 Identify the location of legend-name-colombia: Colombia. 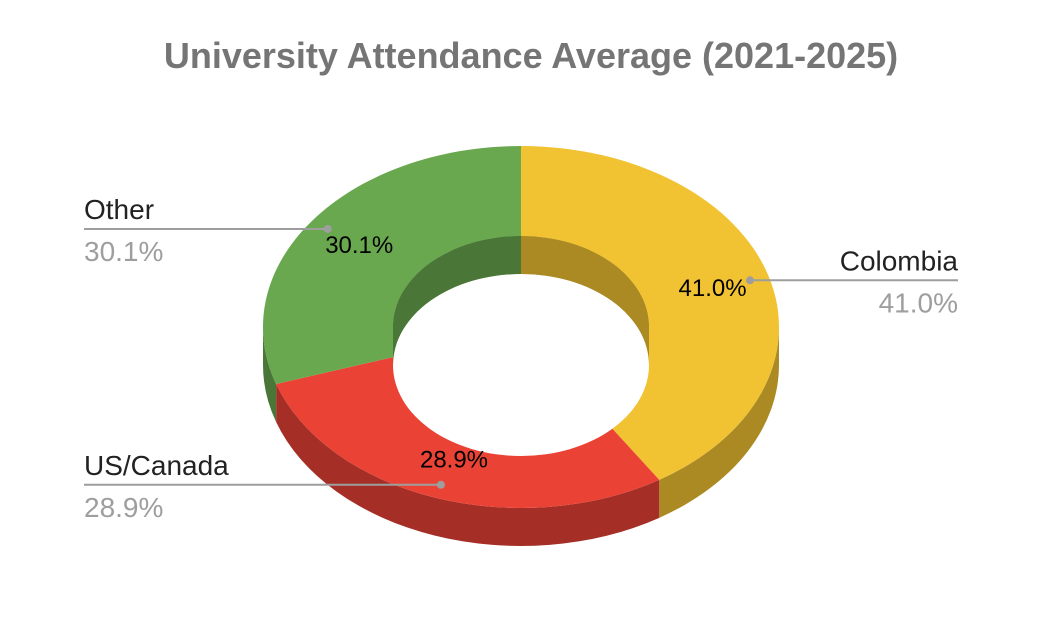
(899, 260).